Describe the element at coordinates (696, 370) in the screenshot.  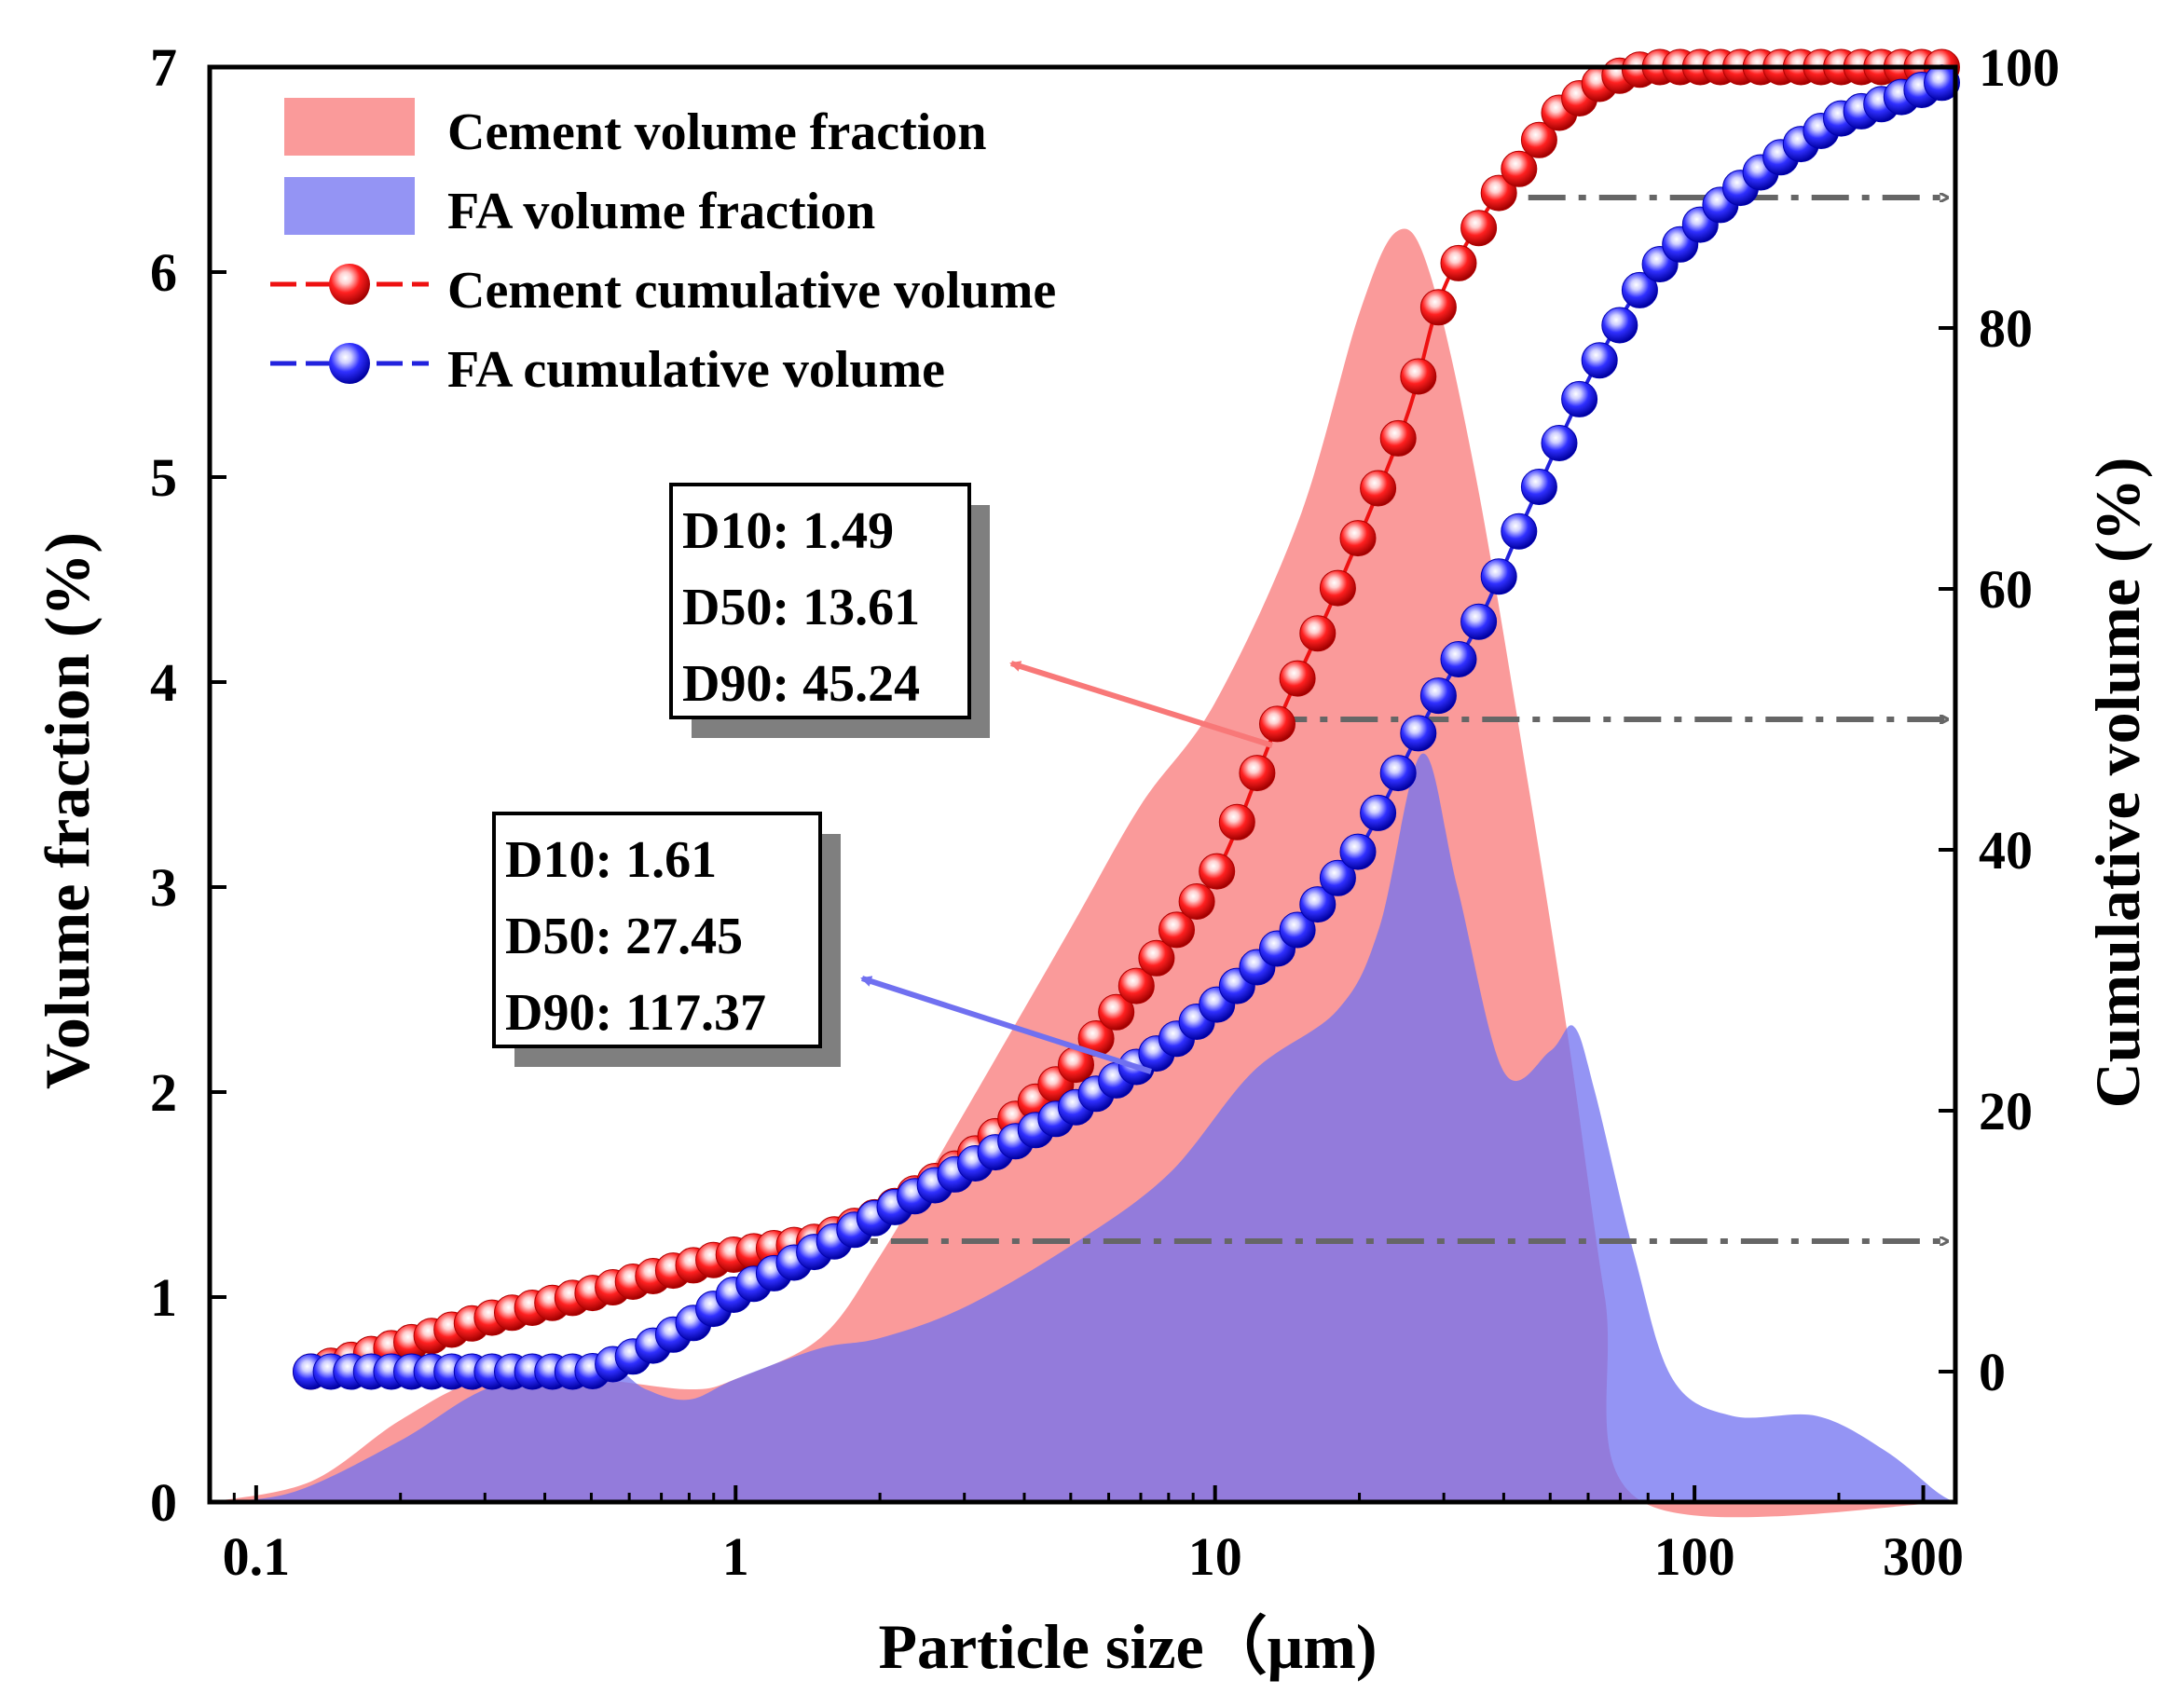
I see `legend-label: FA cumulative volume` at that location.